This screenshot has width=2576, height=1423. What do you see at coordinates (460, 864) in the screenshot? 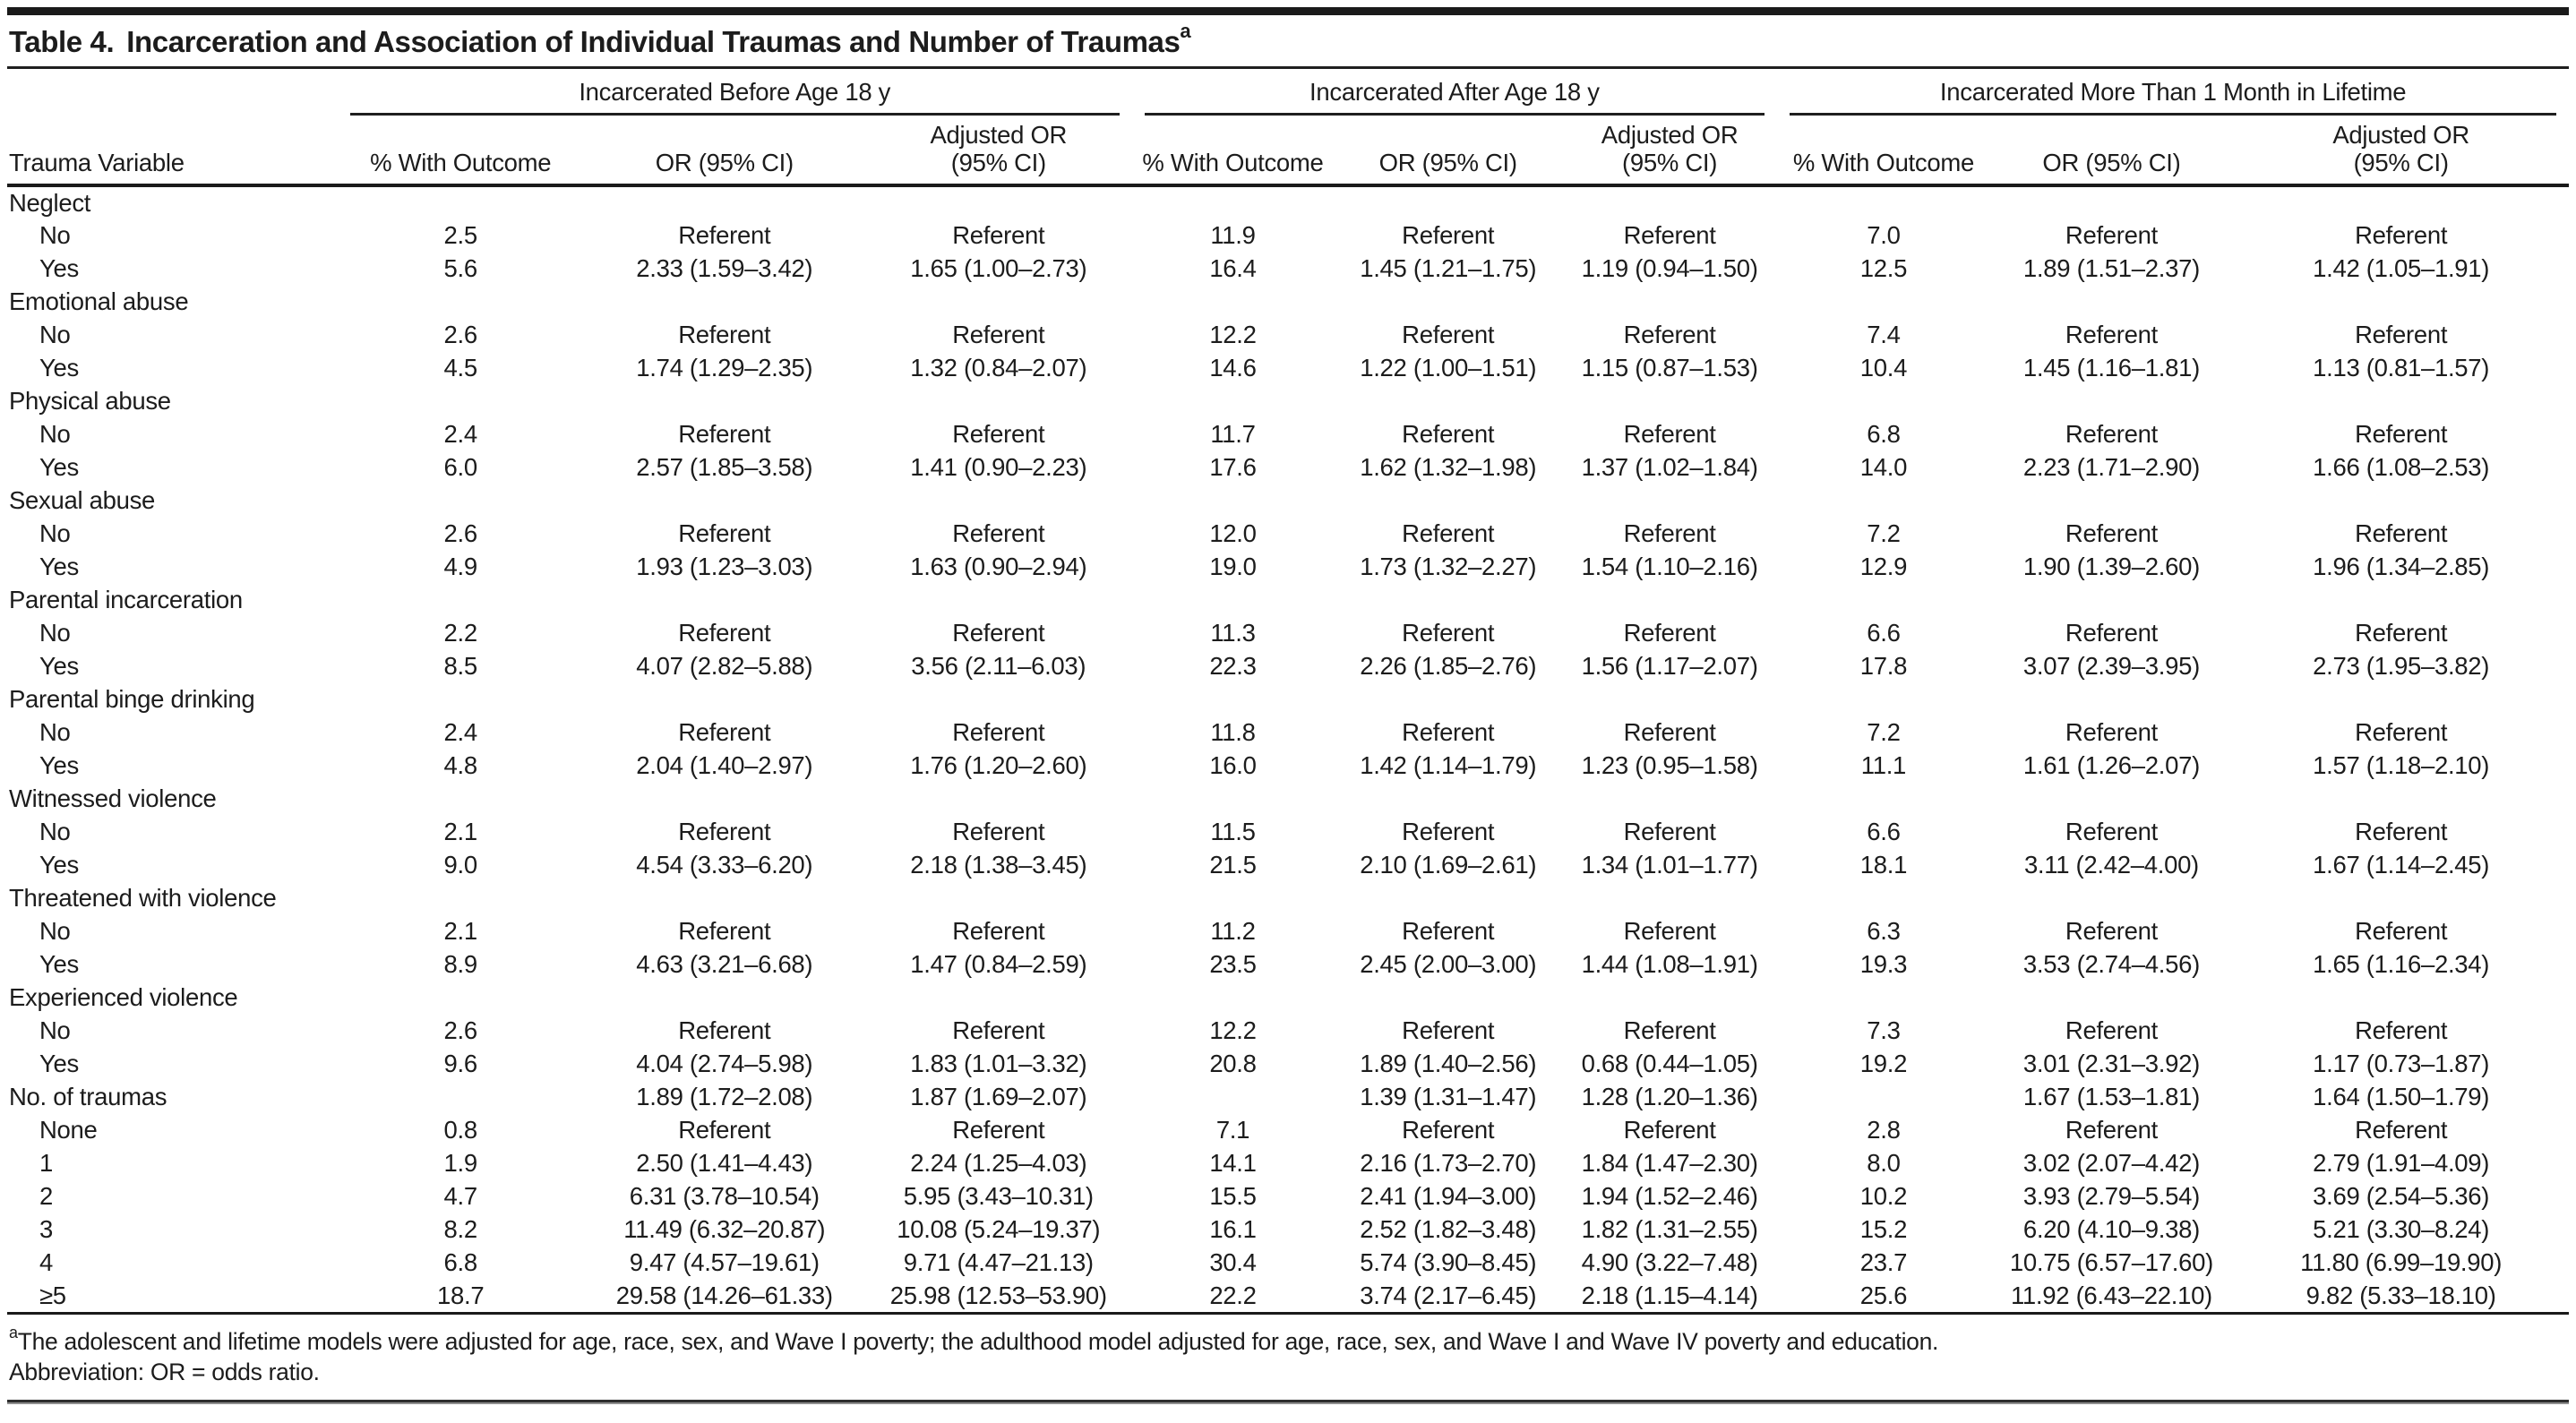
I see `data-cell: 9.0` at bounding box center [460, 864].